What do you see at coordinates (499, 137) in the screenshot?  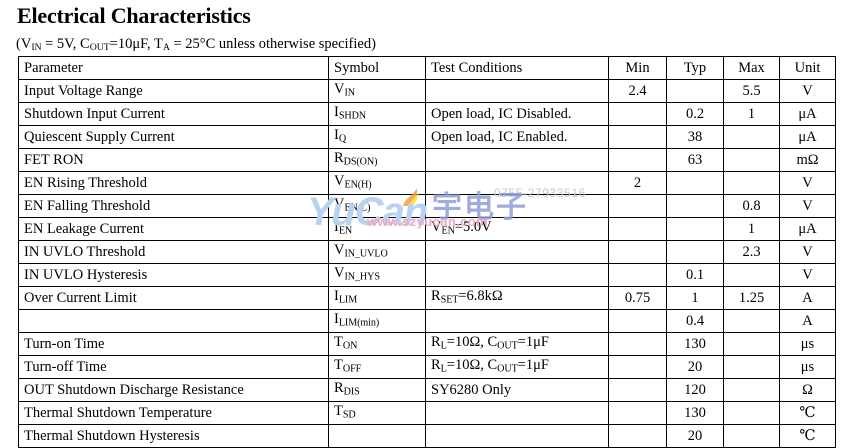 I see `condition-base: Open load, IC Enabled.` at bounding box center [499, 137].